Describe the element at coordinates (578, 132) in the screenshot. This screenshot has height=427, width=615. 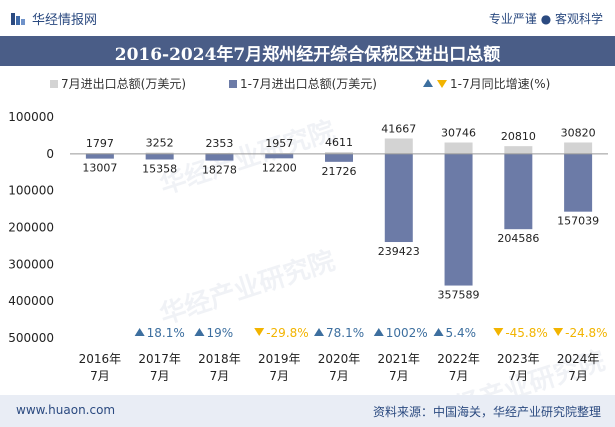
I see `bar-july-label: 30820` at that location.